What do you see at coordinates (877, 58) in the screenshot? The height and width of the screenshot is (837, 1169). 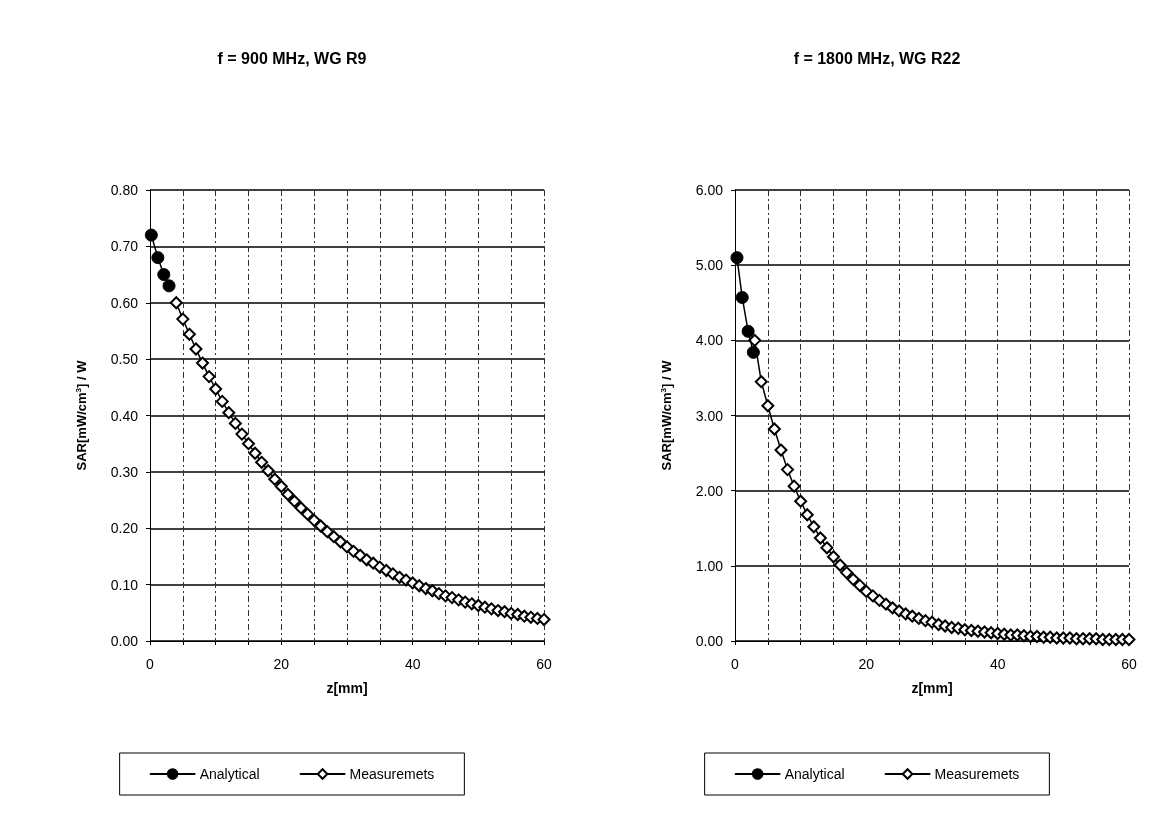 I see `chart-title: f = 1800 MHz, WG R22` at bounding box center [877, 58].